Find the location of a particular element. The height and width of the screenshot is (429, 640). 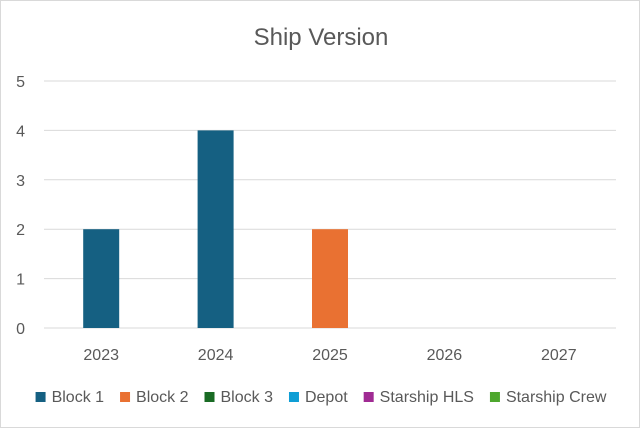

y-tick-label: 5 is located at coordinates (20, 82).